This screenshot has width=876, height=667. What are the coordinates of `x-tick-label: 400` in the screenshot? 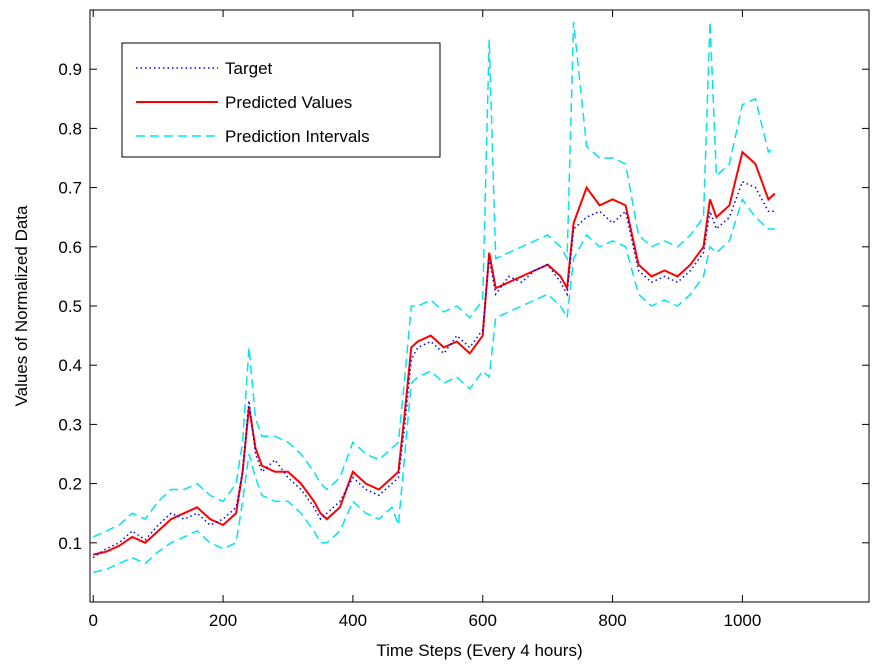 It's located at (353, 620).